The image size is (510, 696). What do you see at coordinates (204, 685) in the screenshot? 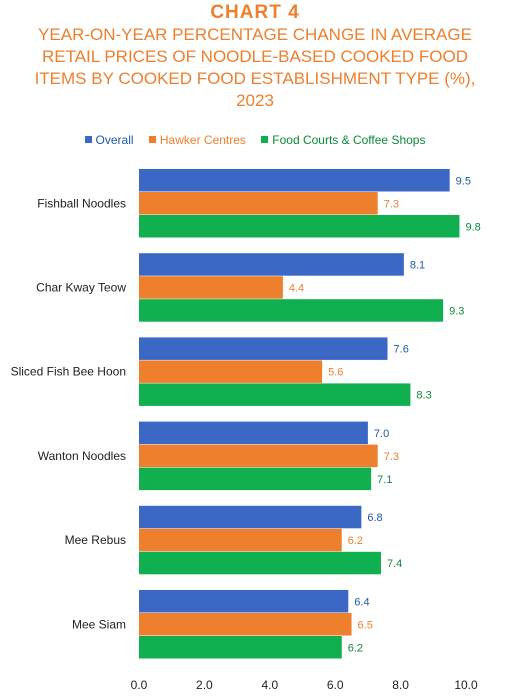
I see `x-tick-label-1: 2.0` at bounding box center [204, 685].